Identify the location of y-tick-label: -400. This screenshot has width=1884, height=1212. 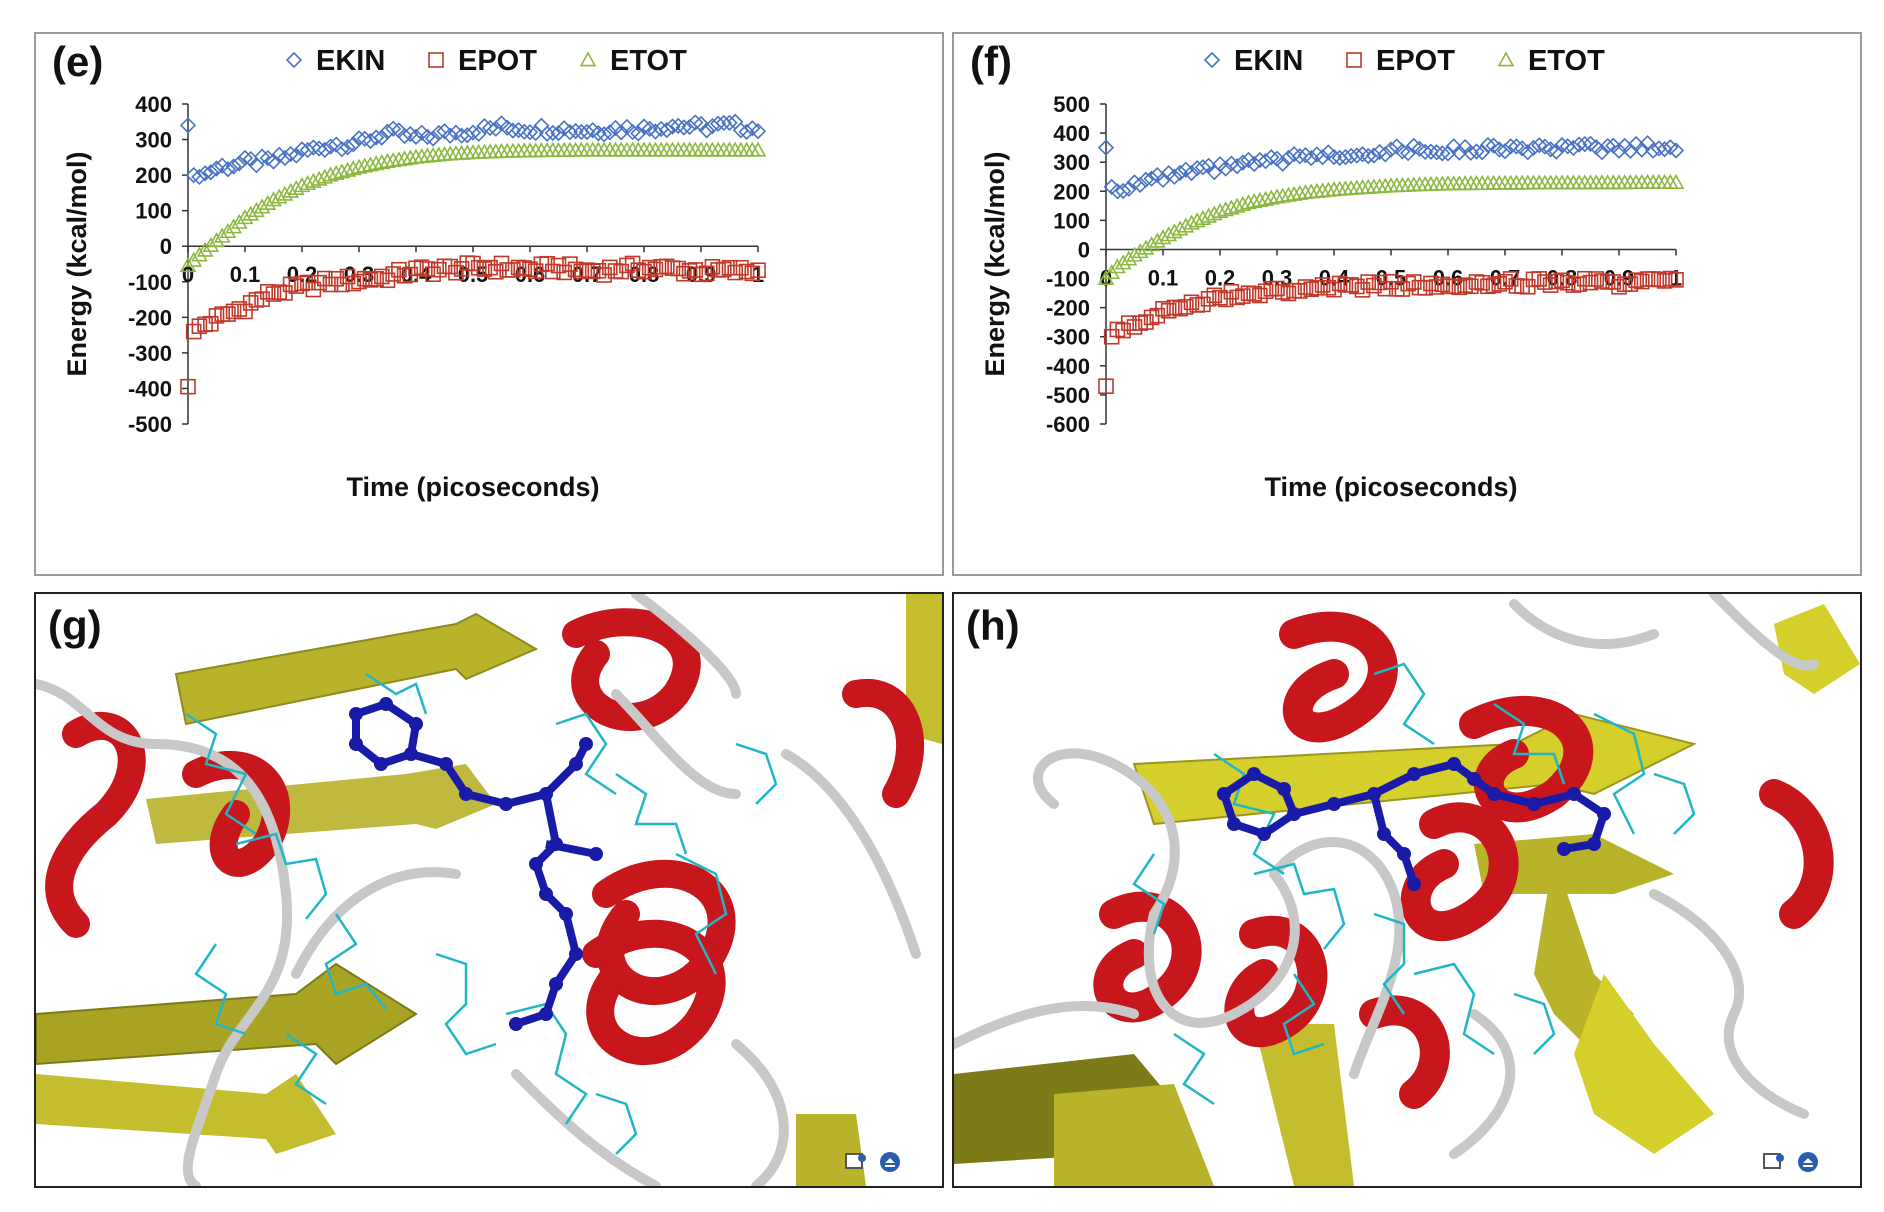
(1068, 366).